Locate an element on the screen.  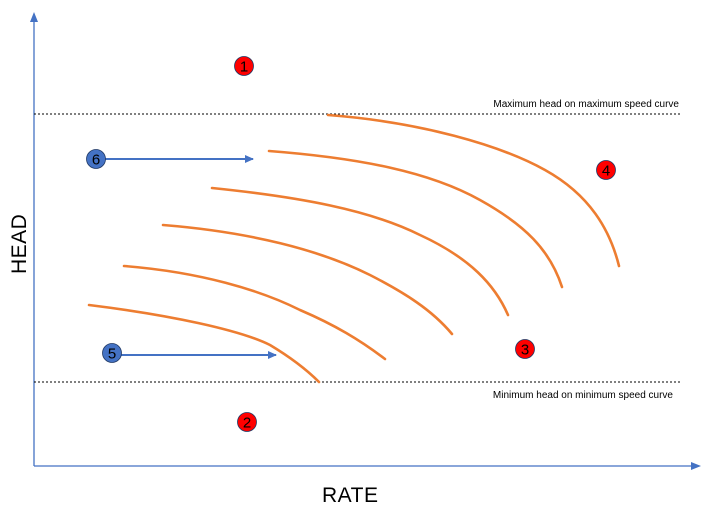
marker-1: 1 is located at coordinates (244, 66).